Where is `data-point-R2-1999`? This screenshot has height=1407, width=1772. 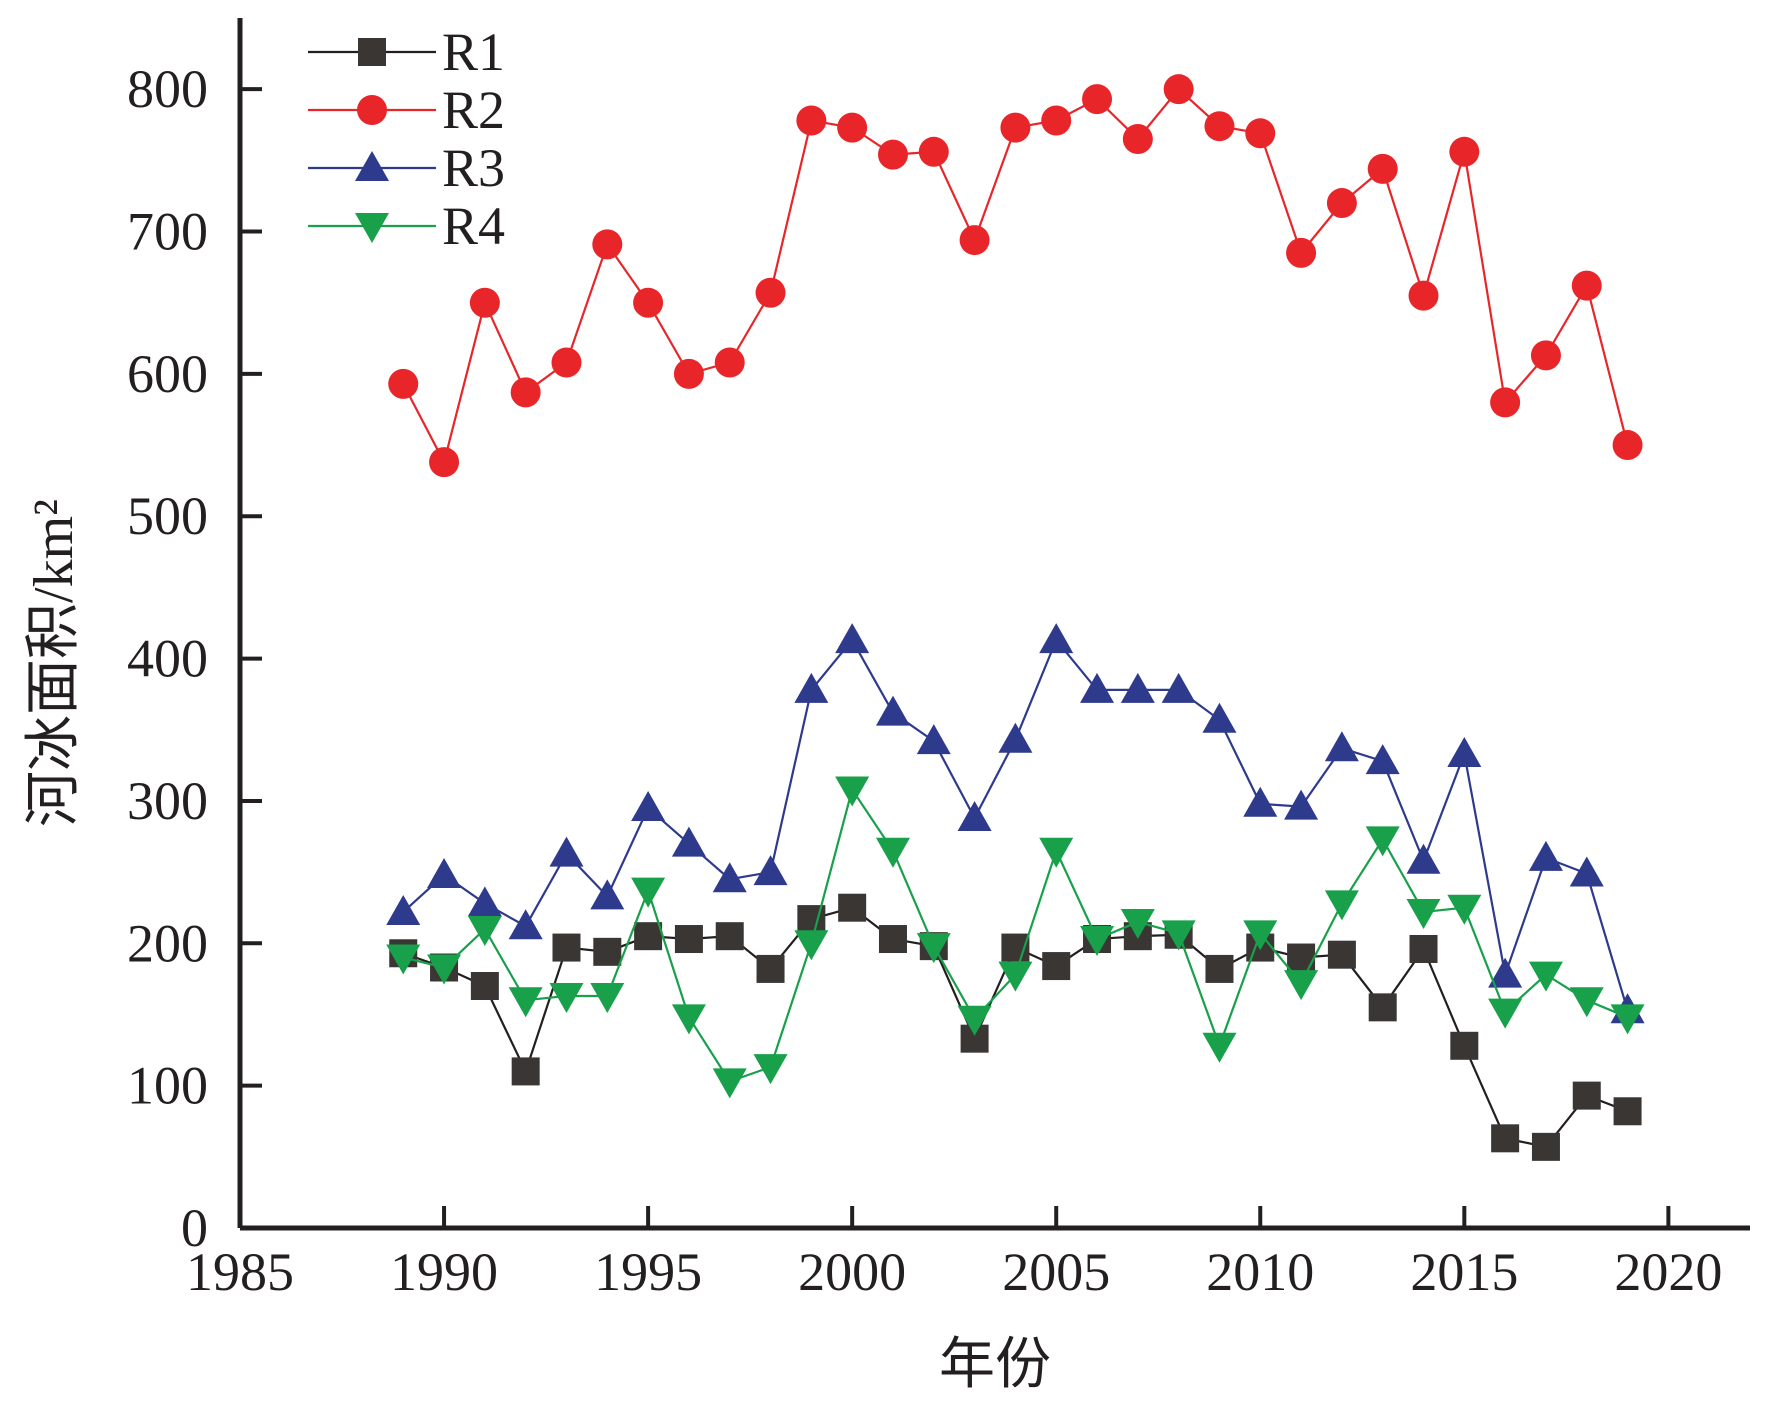
data-point-R2-1999 is located at coordinates (811, 120).